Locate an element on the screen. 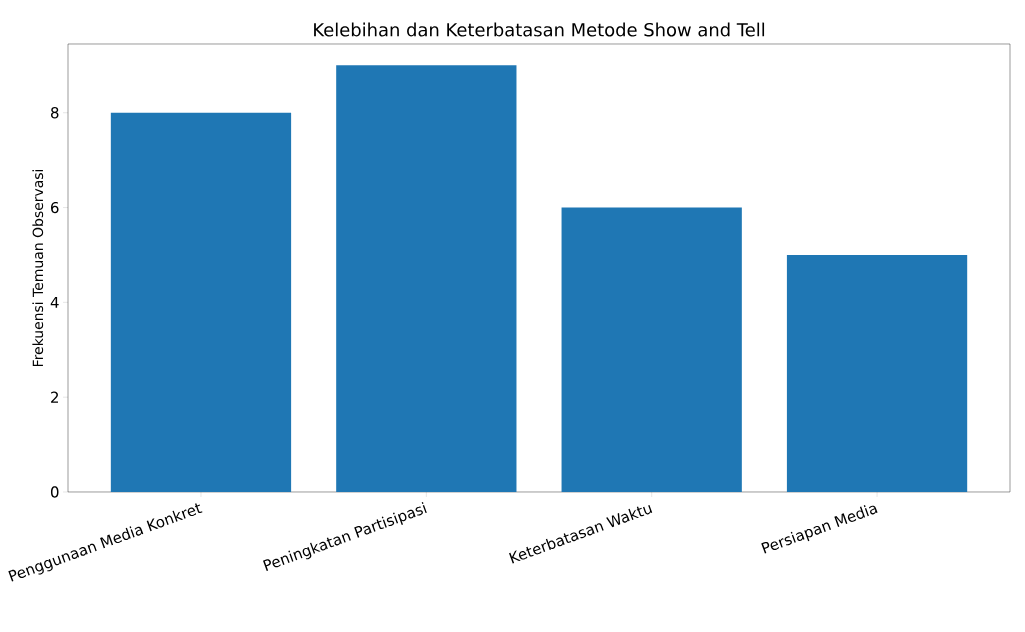 The width and height of the screenshot is (1025, 632). chart-title: Kelebihan dan Keterbatasan Metode Show and Tell is located at coordinates (539, 29).